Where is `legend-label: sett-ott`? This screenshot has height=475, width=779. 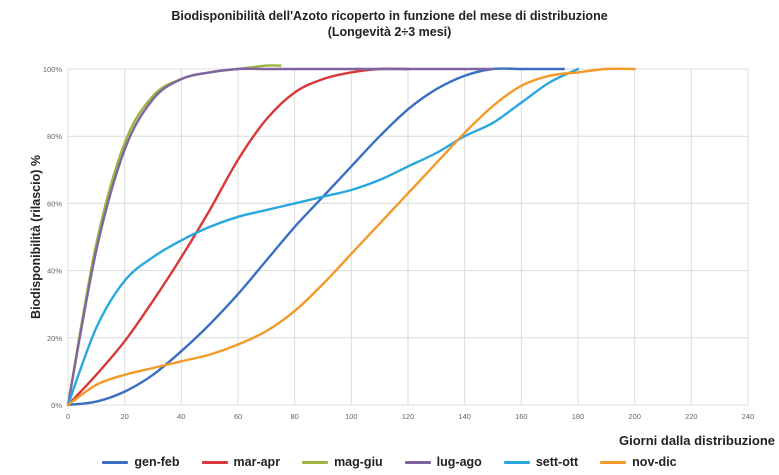 legend-label: sett-ott is located at coordinates (557, 462).